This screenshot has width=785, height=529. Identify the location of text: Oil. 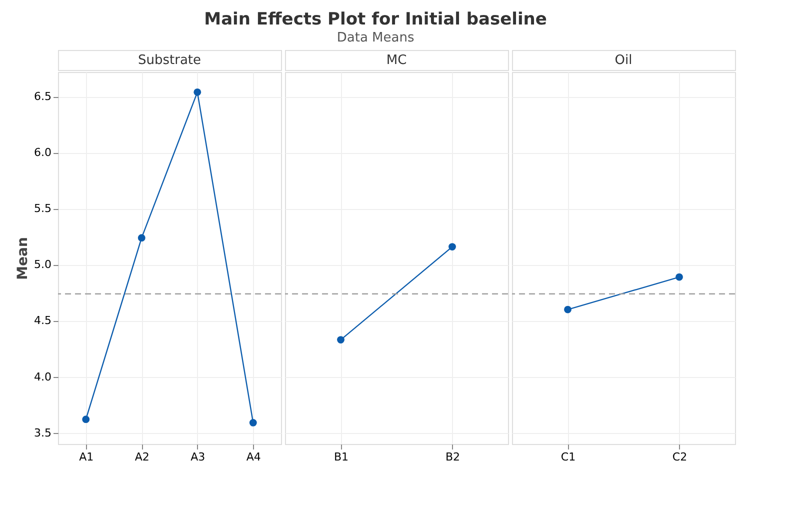
(623, 60).